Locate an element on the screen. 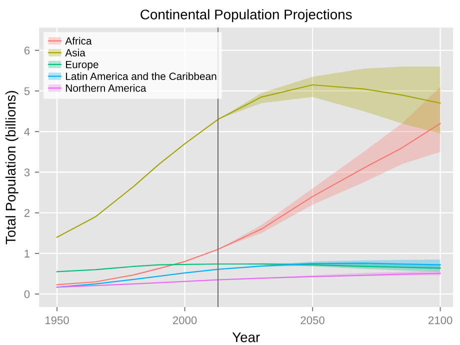 The image size is (460, 345). x-tick-label: 2100 is located at coordinates (440, 320).